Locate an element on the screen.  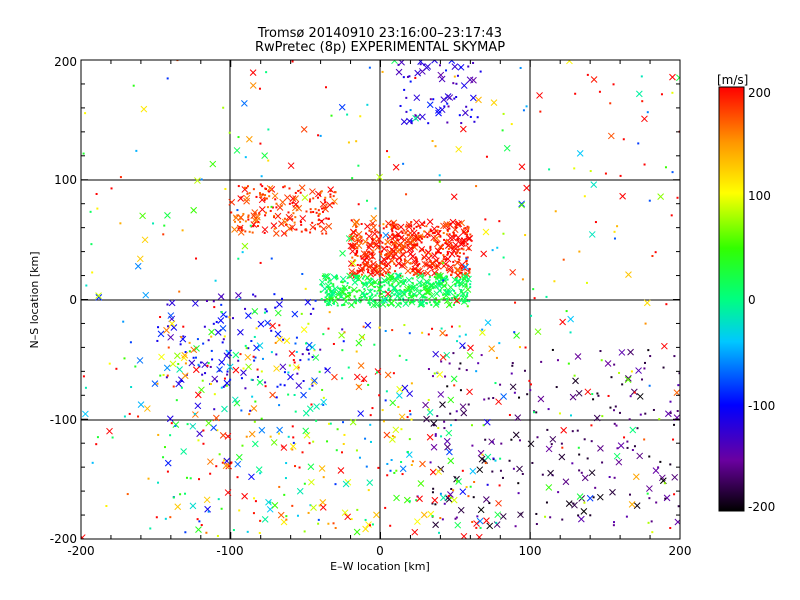
colorbar-label: [m/s] is located at coordinates (732, 80).